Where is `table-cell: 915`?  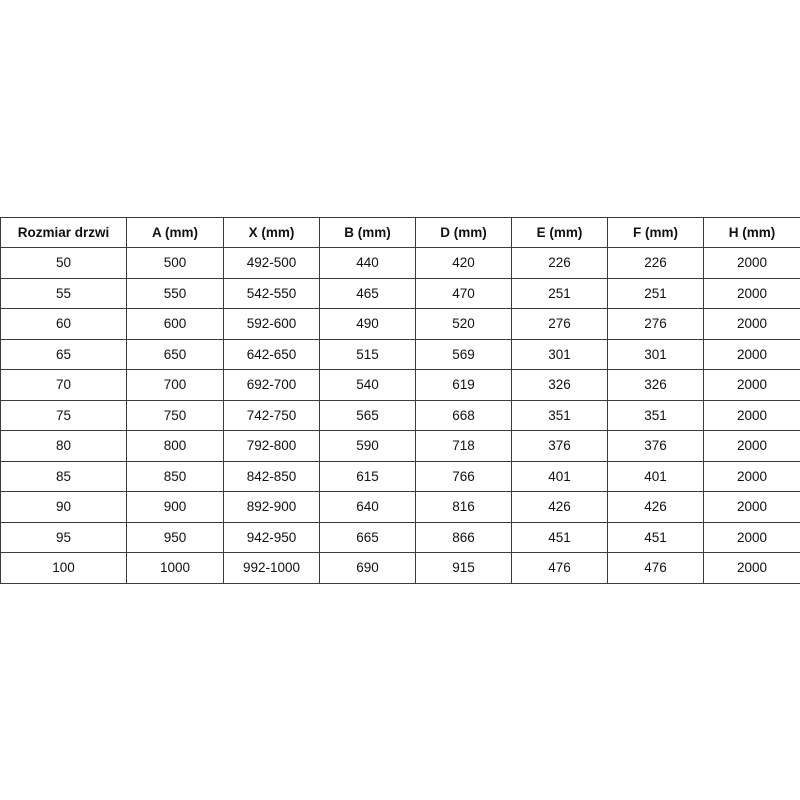
table-cell: 915 is located at coordinates (463, 568).